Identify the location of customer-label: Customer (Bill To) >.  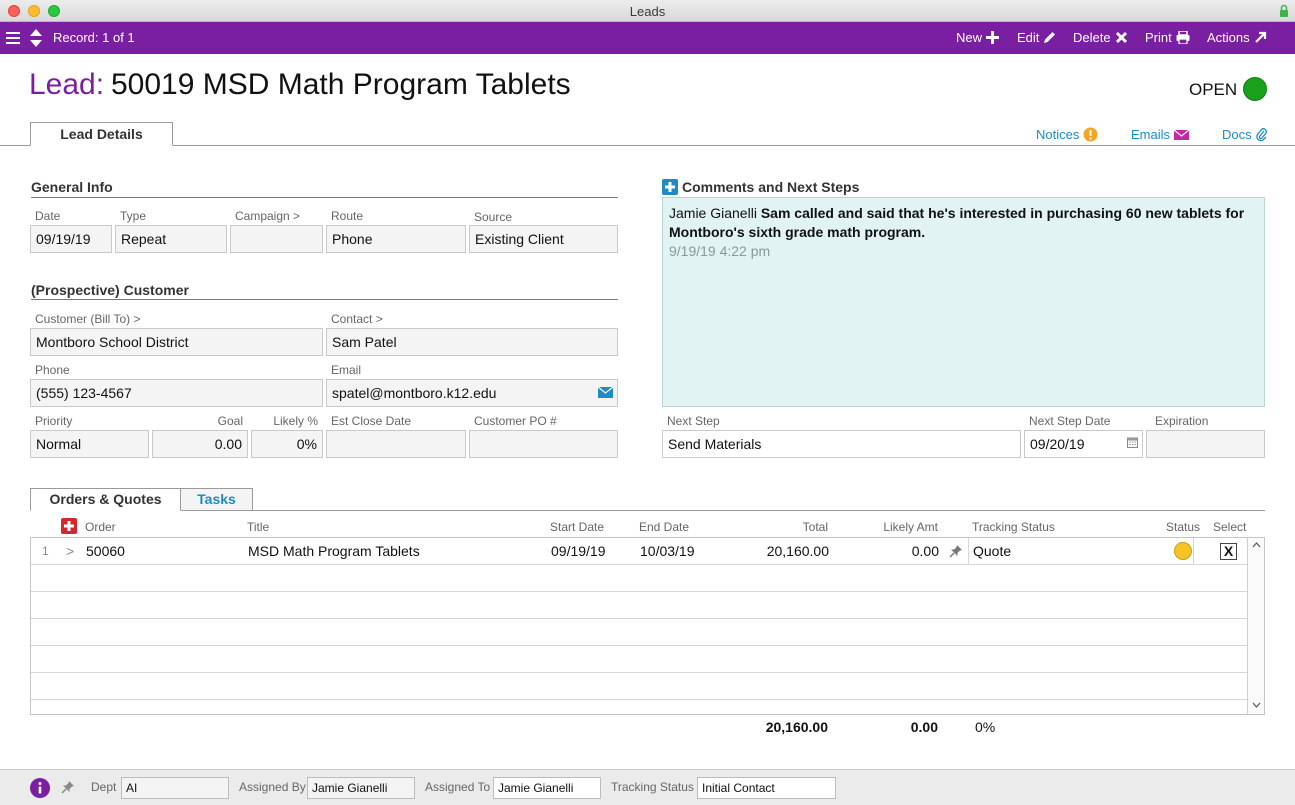
(88, 319).